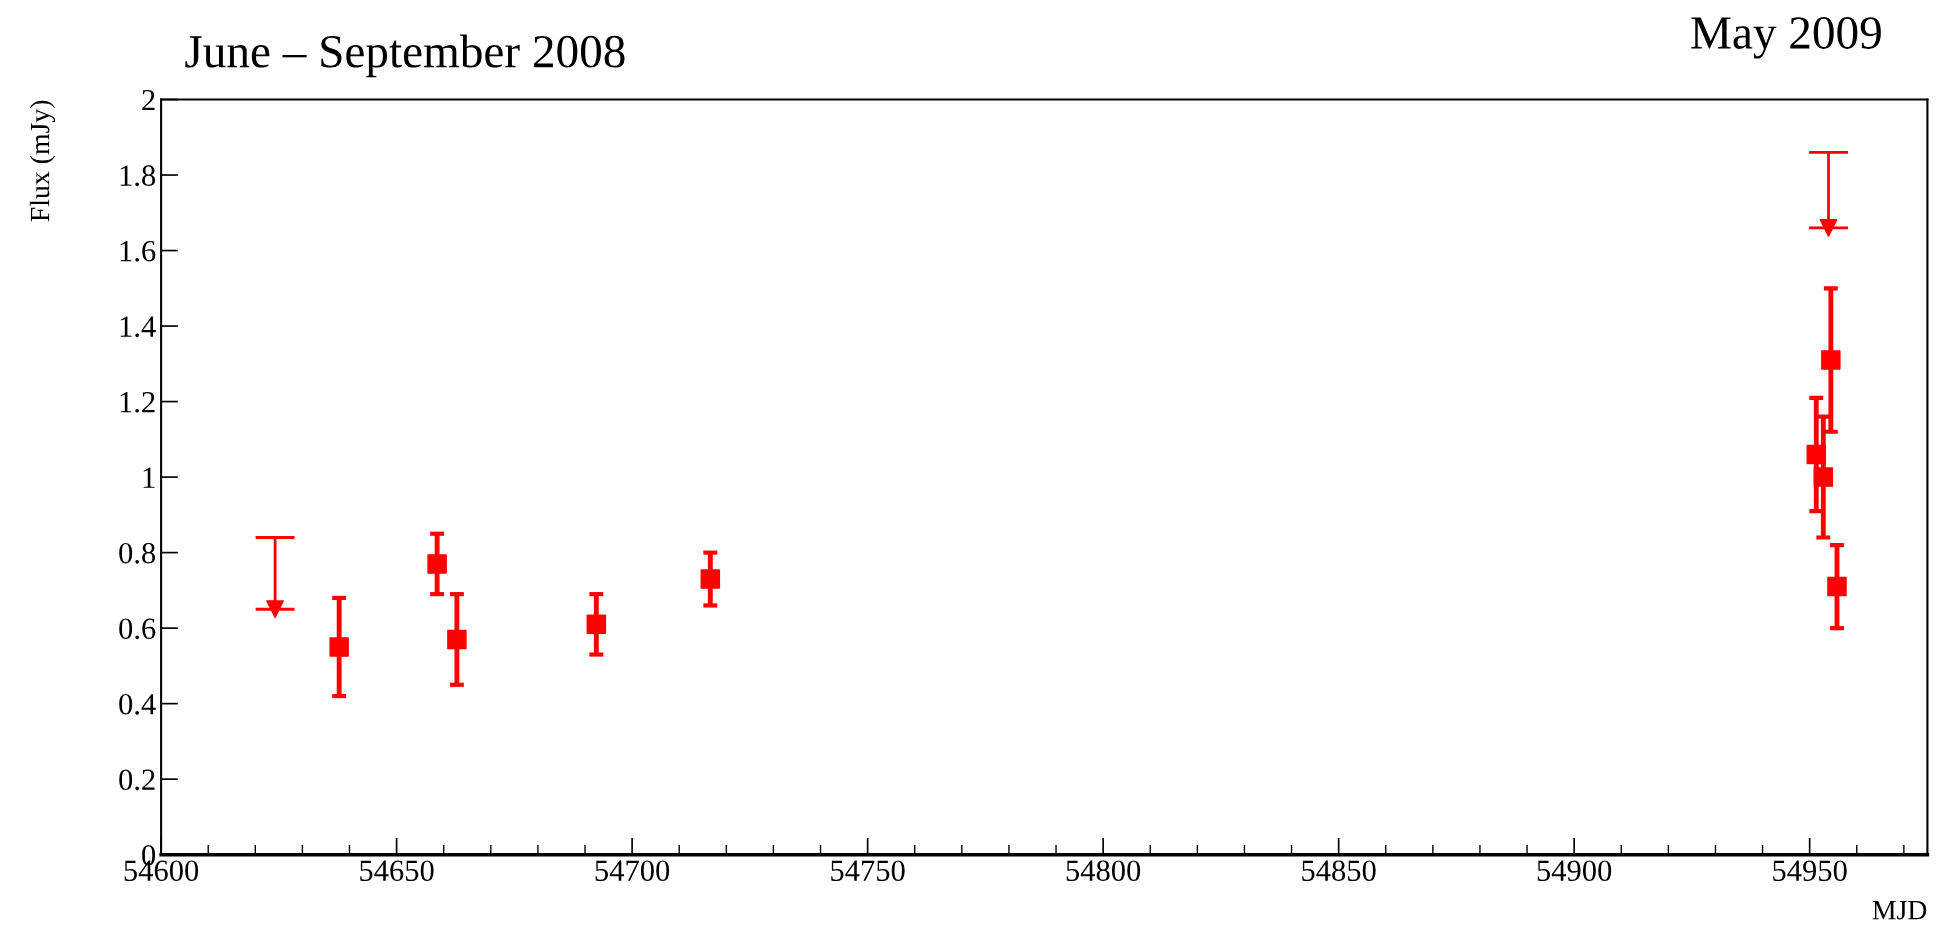 Image resolution: width=1941 pixels, height=930 pixels. I want to click on y-axis-title: Flux (mJy), so click(42, 161).